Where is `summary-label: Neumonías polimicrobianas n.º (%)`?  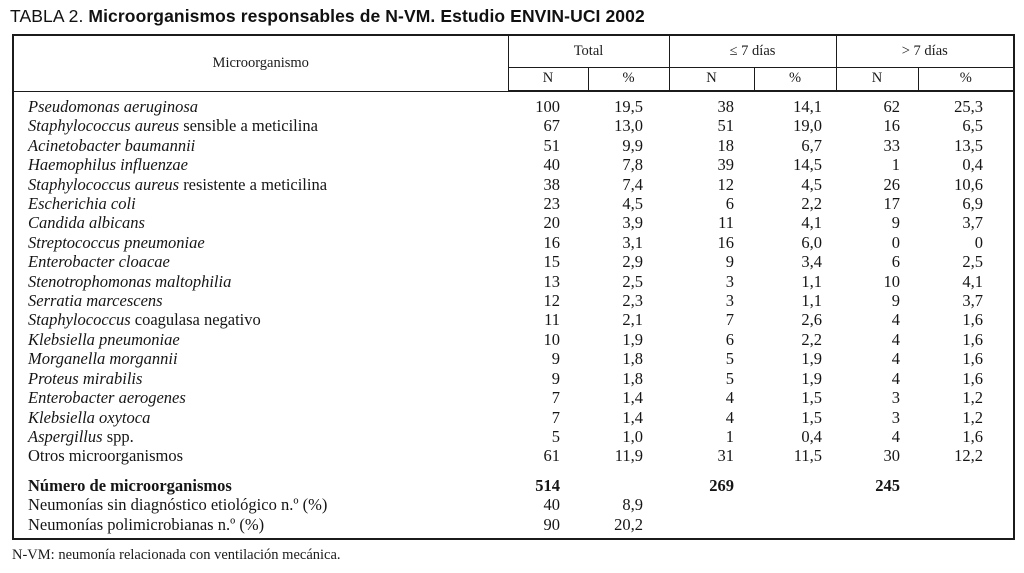
summary-label: Neumonías polimicrobianas n.º (%) is located at coordinates (146, 524).